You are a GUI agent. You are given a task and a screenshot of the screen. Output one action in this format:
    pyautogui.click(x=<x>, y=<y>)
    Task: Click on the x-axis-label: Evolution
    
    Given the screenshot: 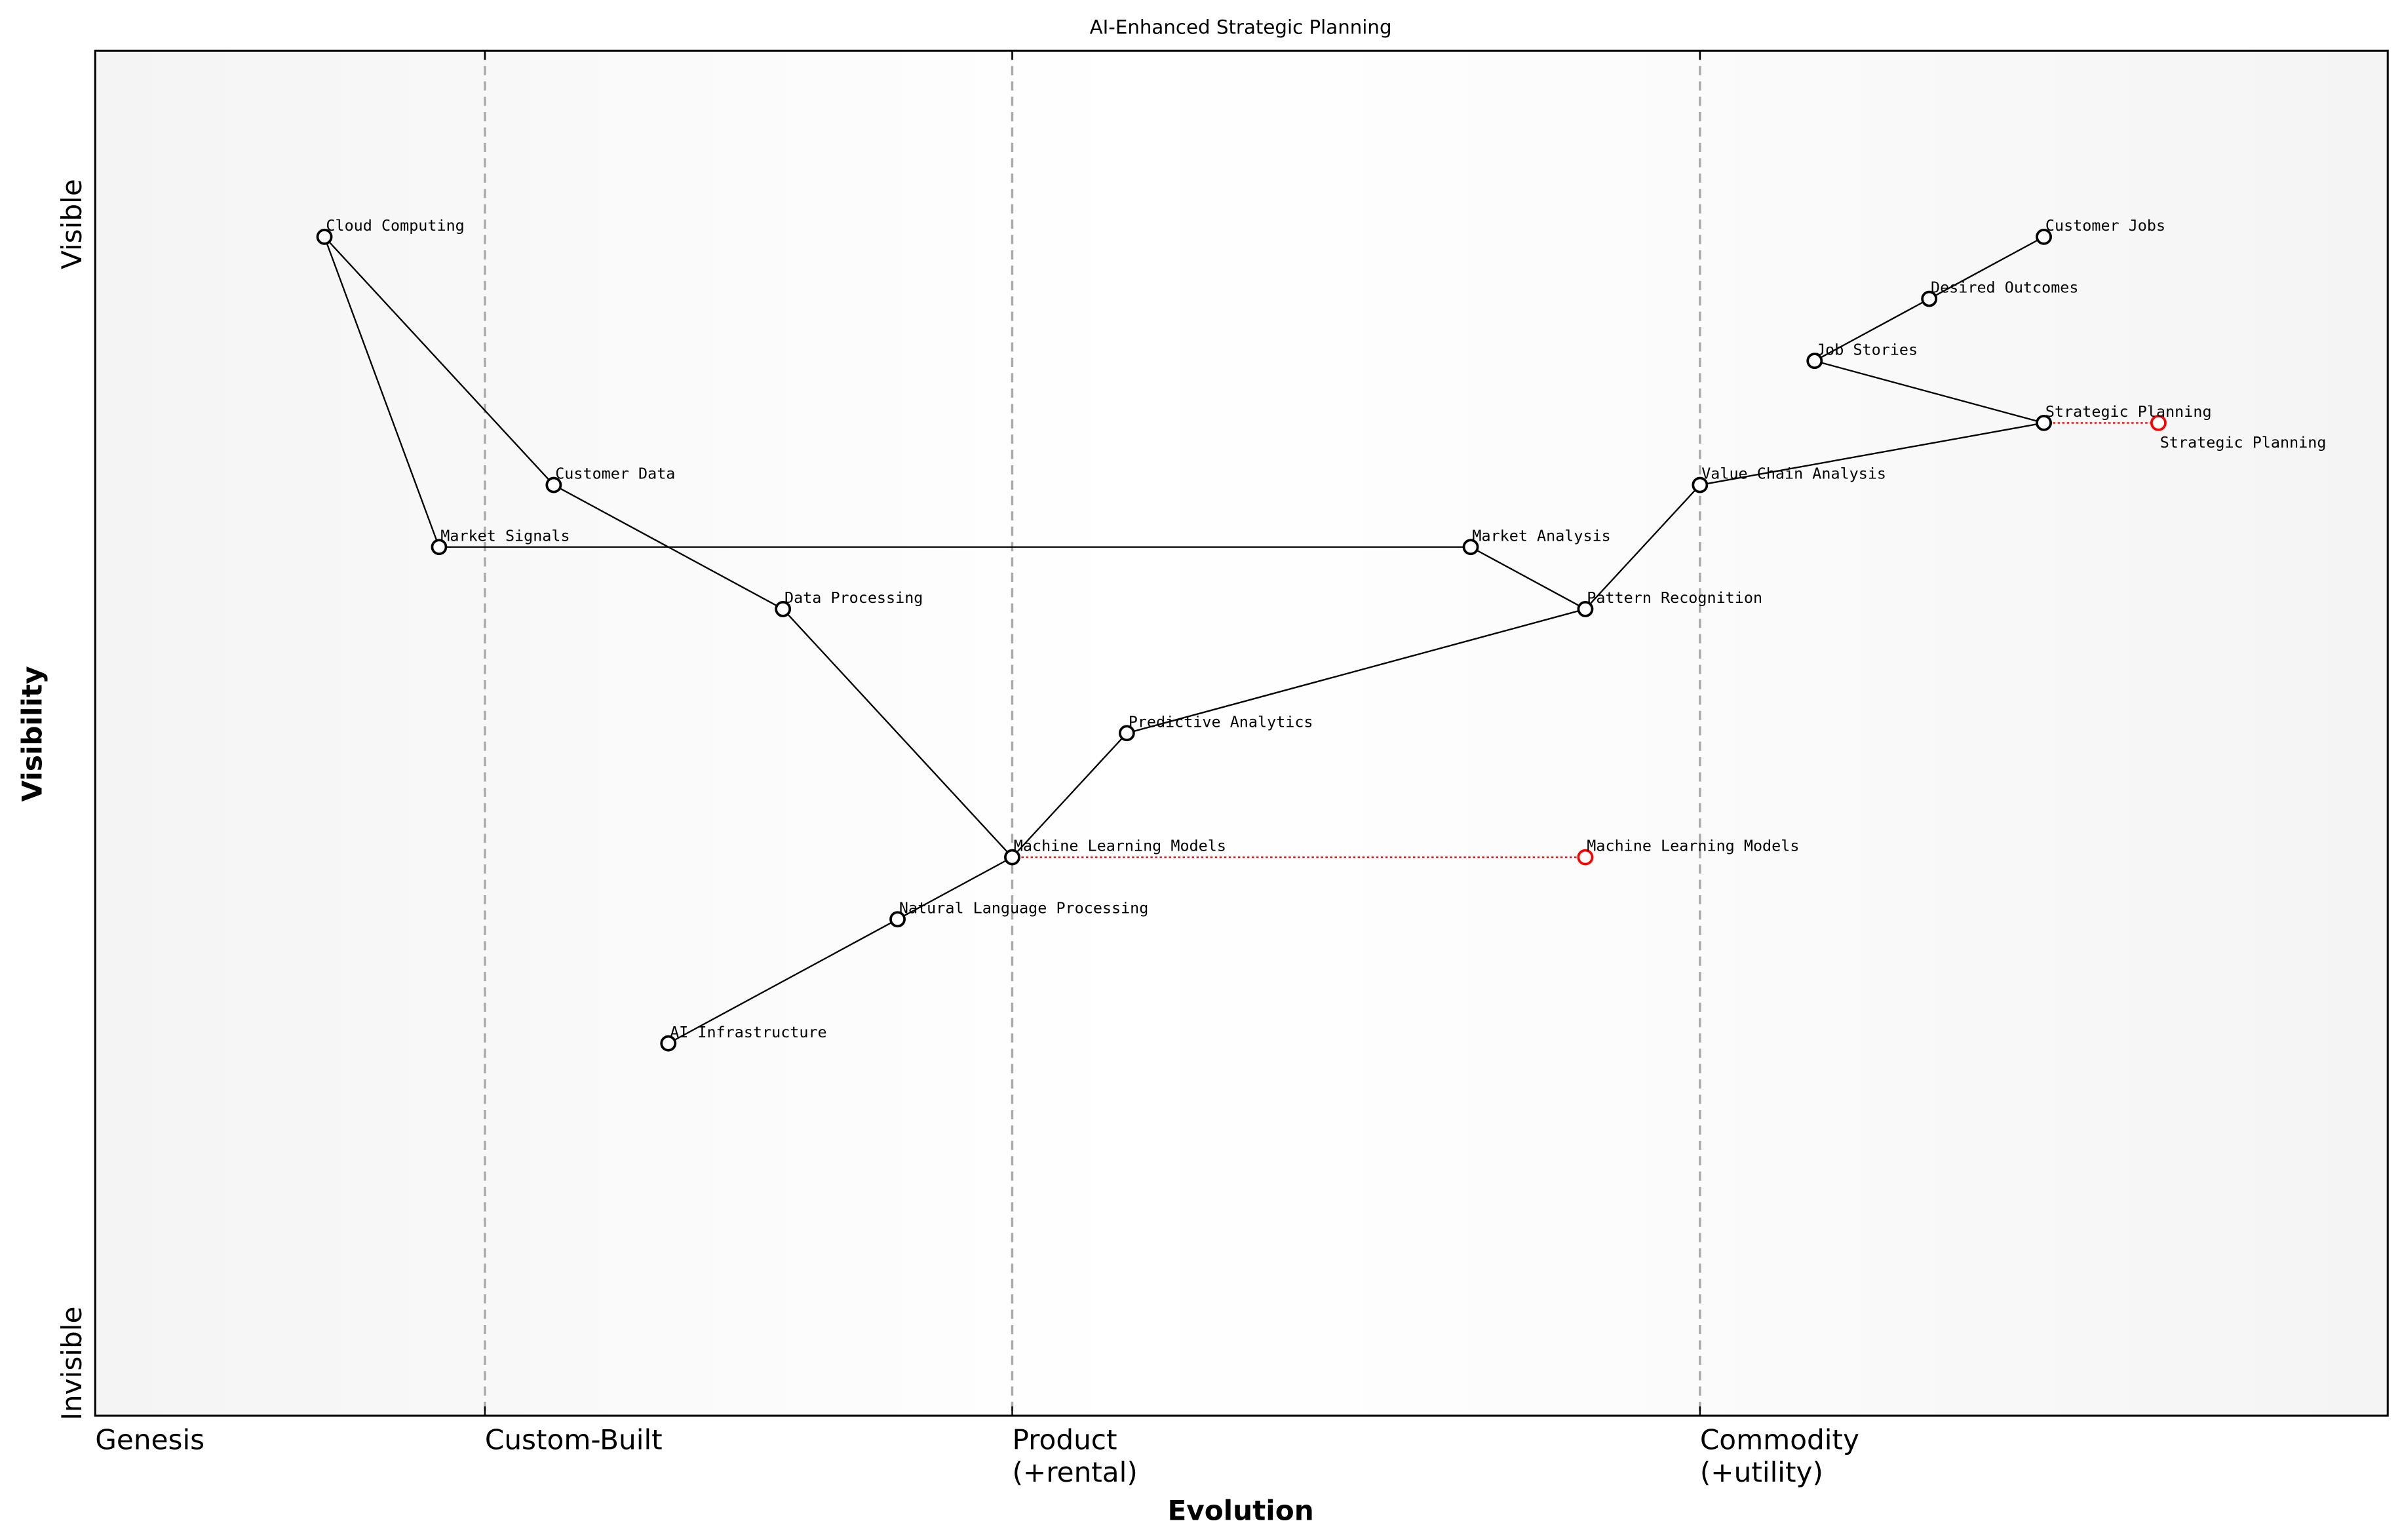 What is the action you would take?
    pyautogui.click(x=1240, y=1511)
    